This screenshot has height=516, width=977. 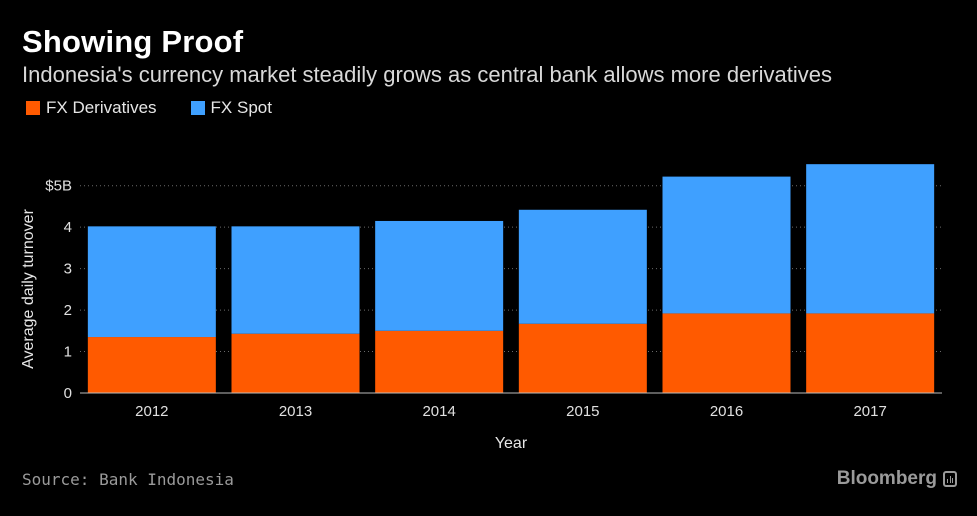 What do you see at coordinates (295, 411) in the screenshot?
I see `x-tick-label-2013: 2013` at bounding box center [295, 411].